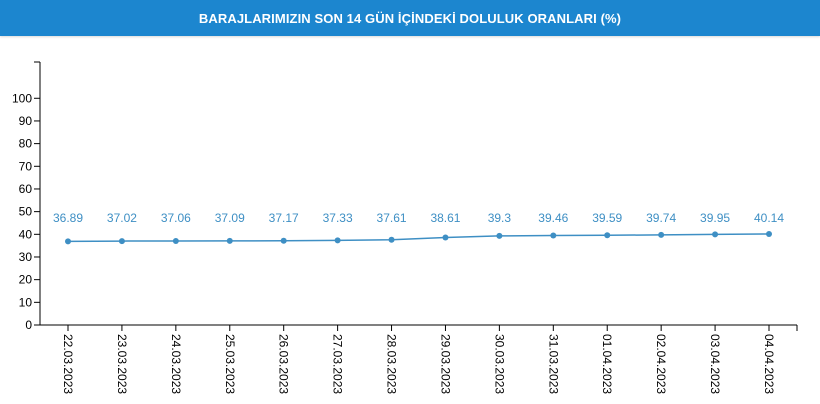  Describe the element at coordinates (607, 218) in the screenshot. I see `data-label: 39.59` at that location.